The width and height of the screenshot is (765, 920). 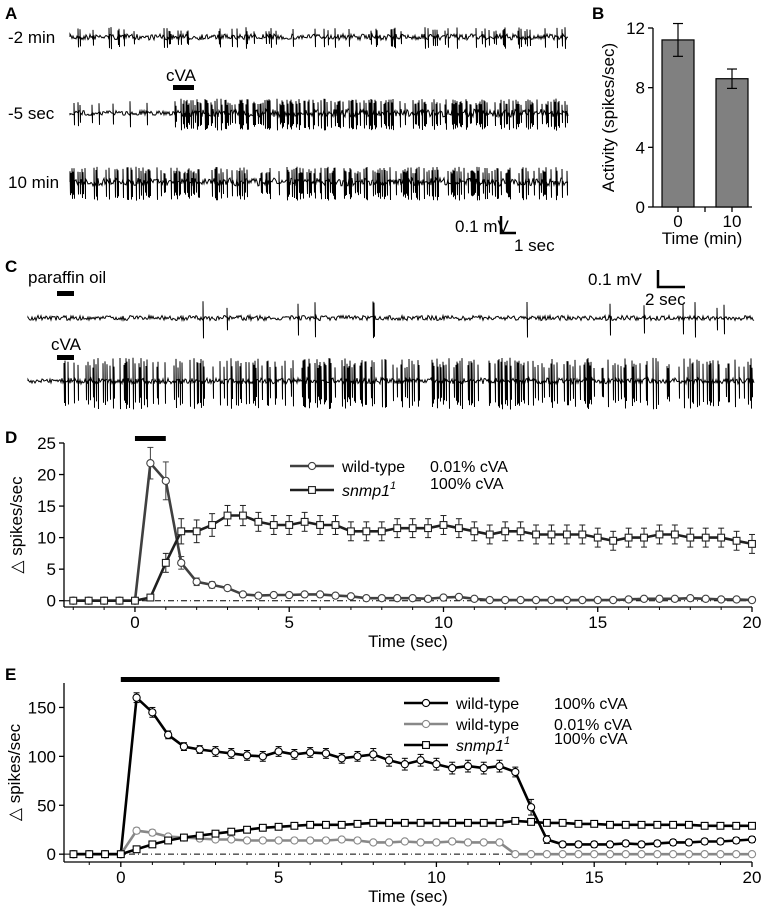 I want to click on chartD-legend-concentration: 0.01% cVA, so click(x=469, y=467).